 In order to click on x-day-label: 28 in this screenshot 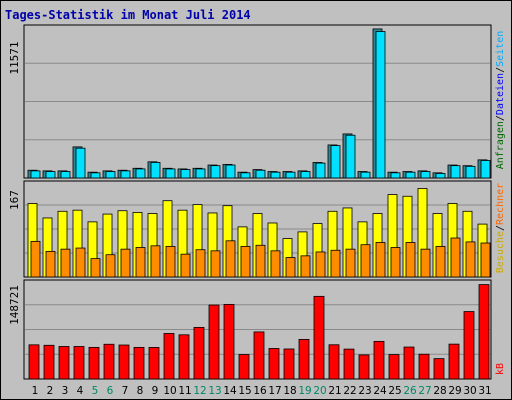, I will do `click(439, 391)`.